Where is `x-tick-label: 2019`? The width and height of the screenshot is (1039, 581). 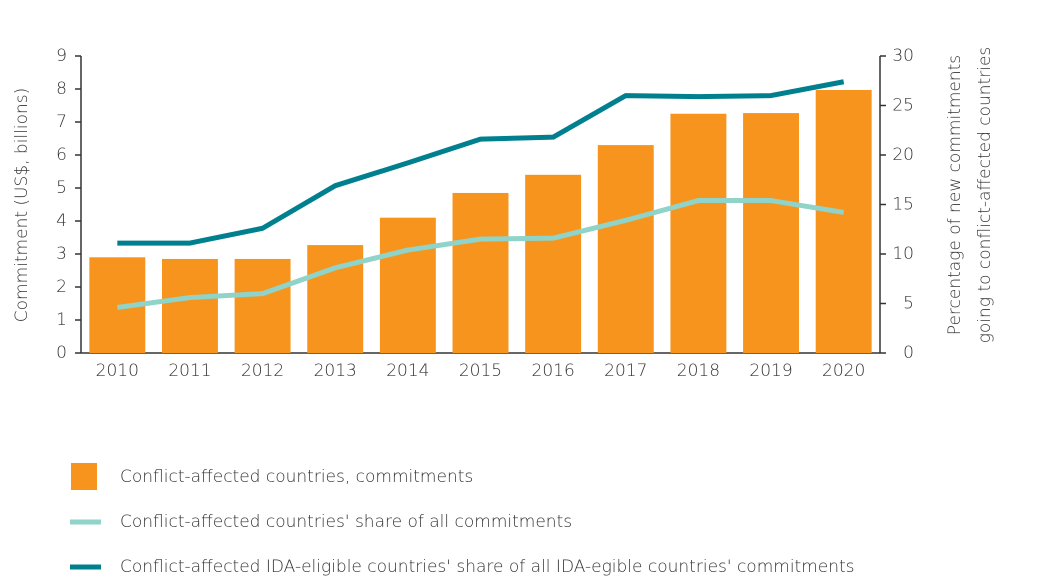 x-tick-label: 2019 is located at coordinates (770, 371).